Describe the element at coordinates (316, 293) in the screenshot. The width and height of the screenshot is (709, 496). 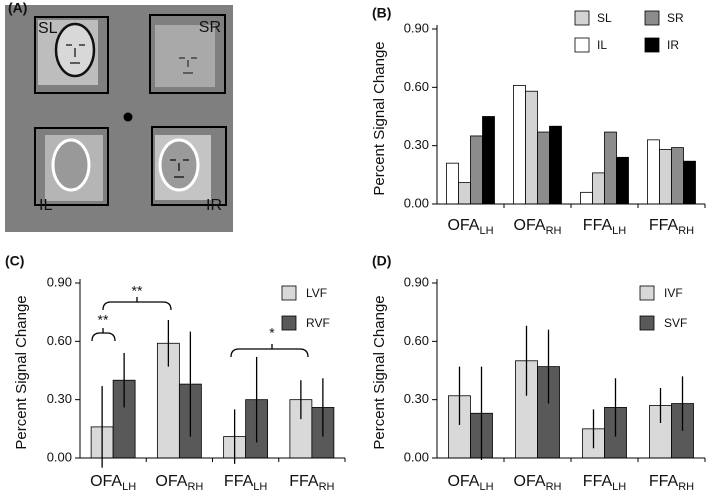
I see `legend-label: LVF` at that location.